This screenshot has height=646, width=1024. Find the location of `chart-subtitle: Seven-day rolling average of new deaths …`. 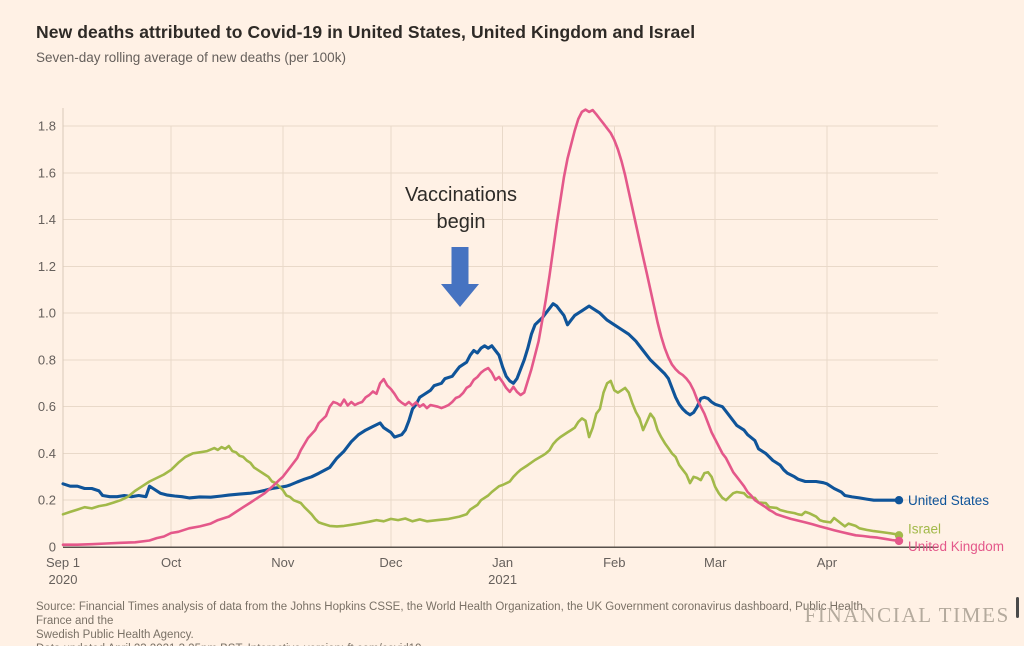

chart-subtitle: Seven-day rolling average of new deaths … is located at coordinates (191, 57).